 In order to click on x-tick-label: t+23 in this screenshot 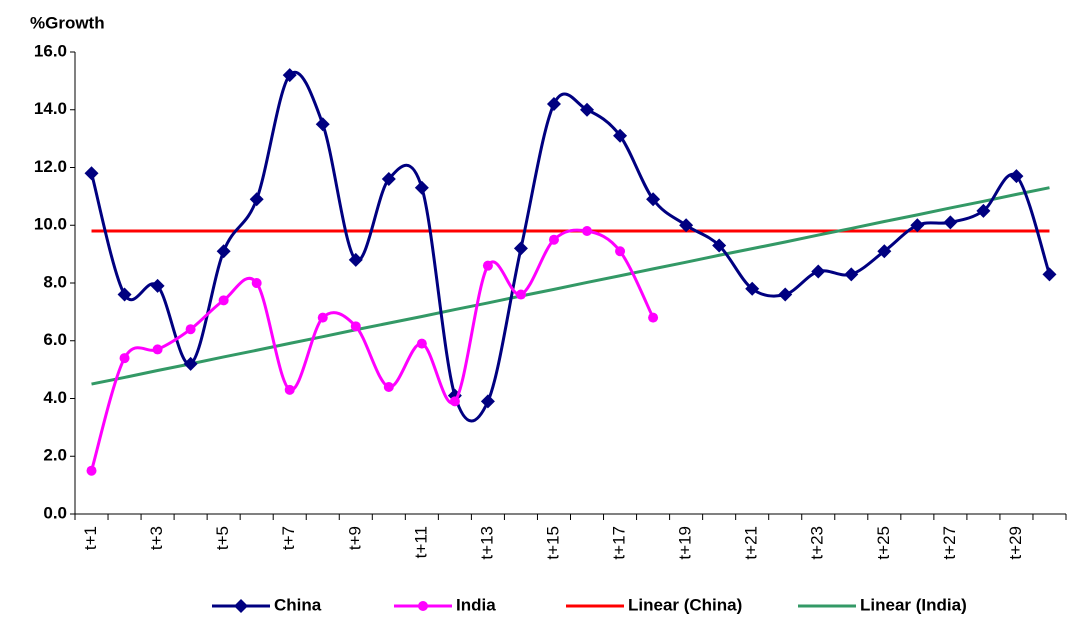, I will do `click(817, 543)`.